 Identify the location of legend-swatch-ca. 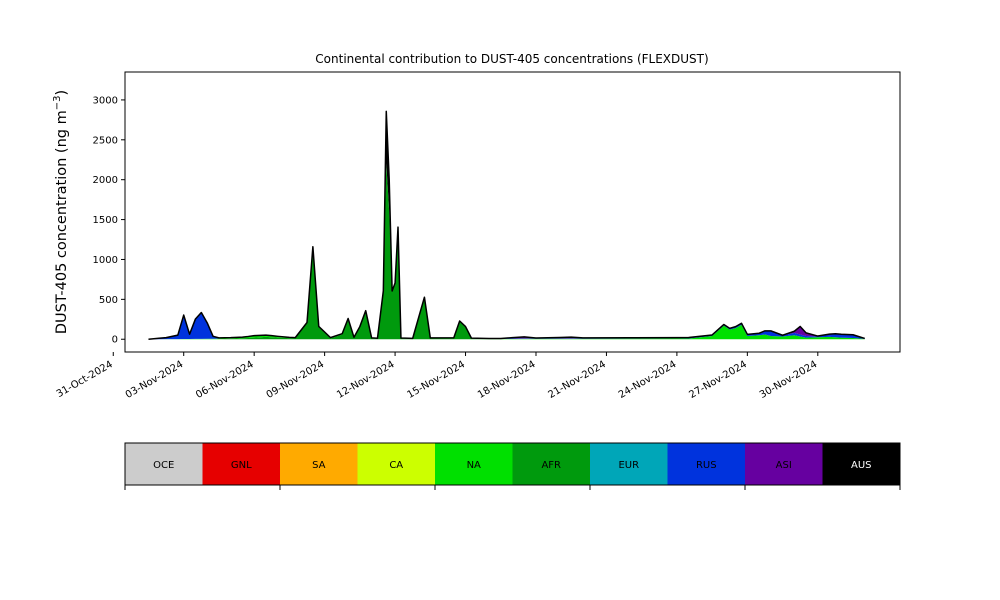
(396, 464).